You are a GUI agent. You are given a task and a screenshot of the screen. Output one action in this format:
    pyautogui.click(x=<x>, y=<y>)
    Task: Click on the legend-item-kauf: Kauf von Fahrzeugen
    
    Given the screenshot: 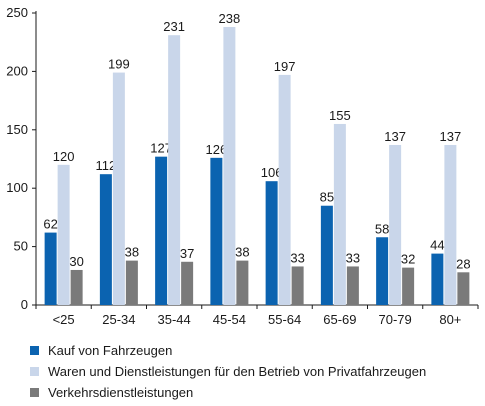 What is the action you would take?
    pyautogui.click(x=228, y=350)
    